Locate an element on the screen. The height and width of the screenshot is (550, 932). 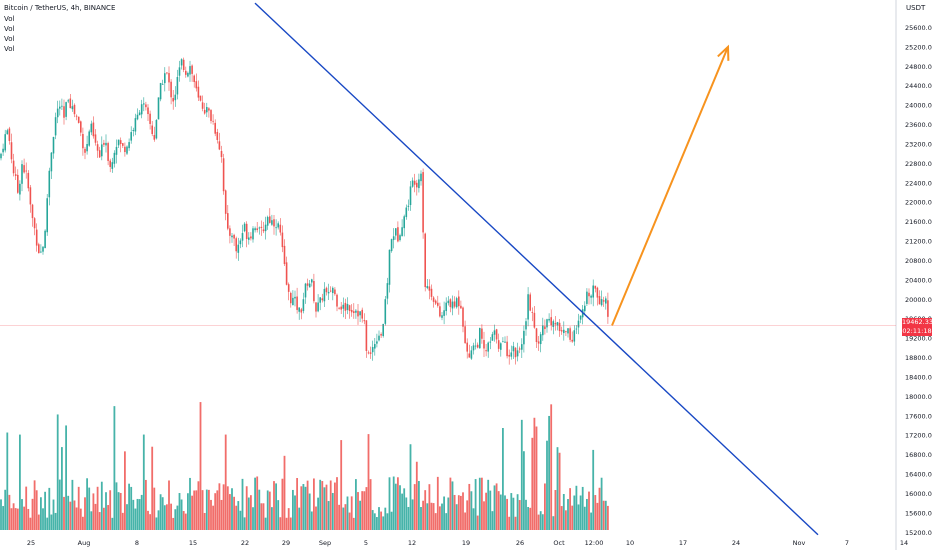
time-tick-label: 15 is located at coordinates (193, 543).